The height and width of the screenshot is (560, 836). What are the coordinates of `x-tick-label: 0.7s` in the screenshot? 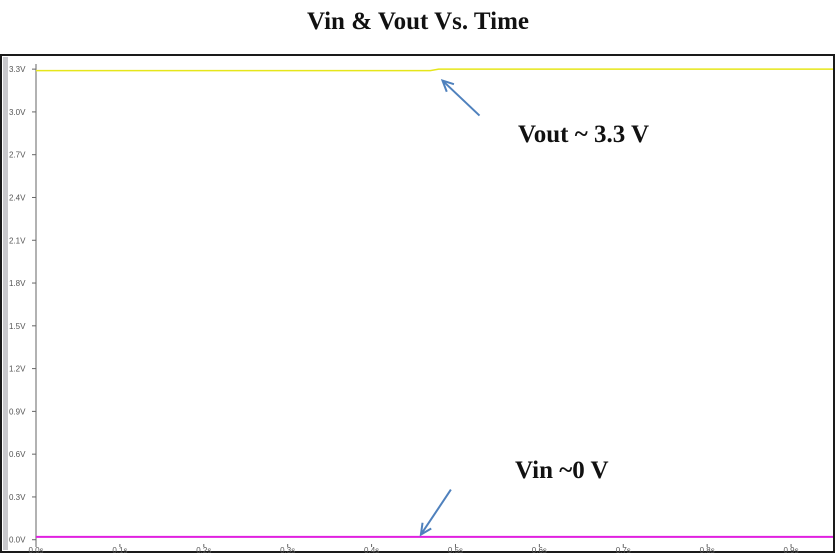 It's located at (623, 550).